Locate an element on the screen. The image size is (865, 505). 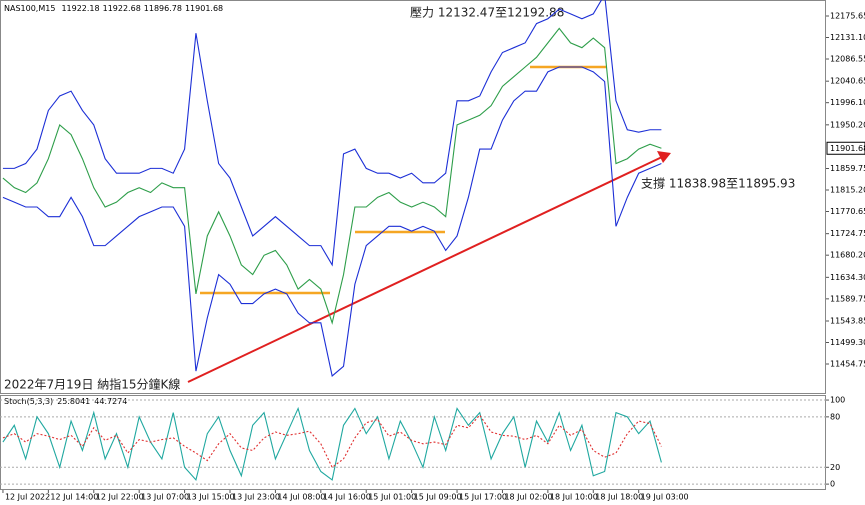
ohlc-value: 11901.68 is located at coordinates (204, 8).